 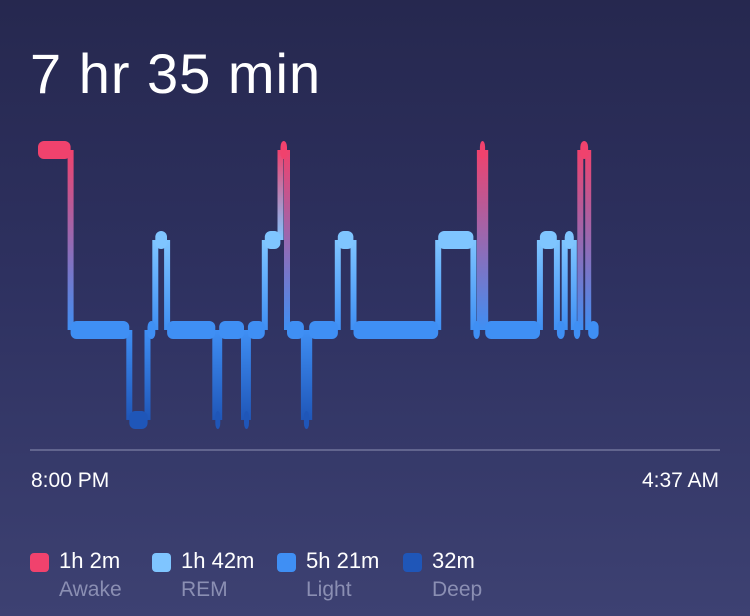 I want to click on rem-label: REM, so click(x=204, y=589).